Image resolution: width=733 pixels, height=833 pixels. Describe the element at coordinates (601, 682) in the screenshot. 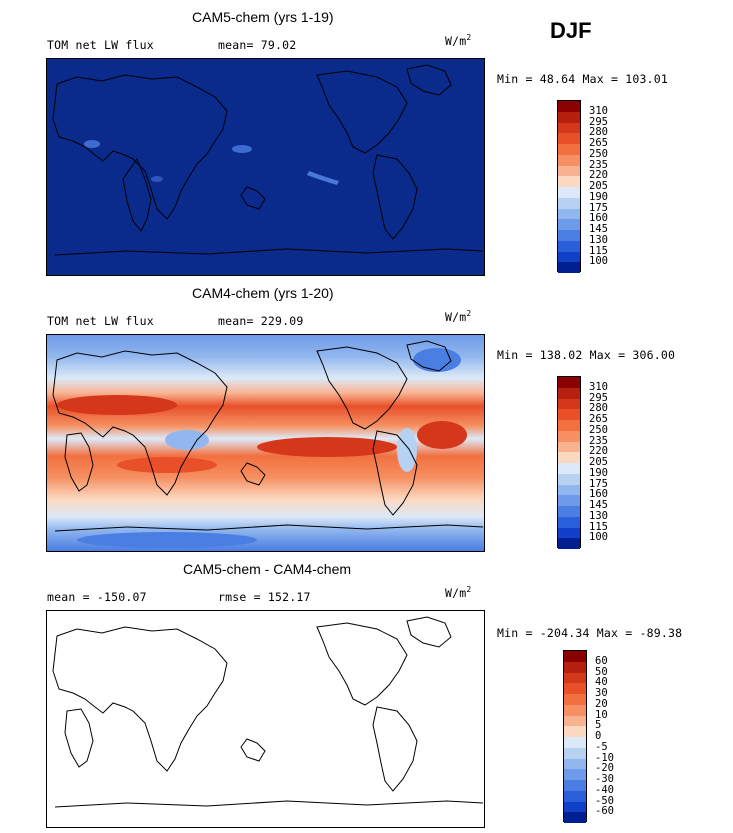

I see `colorbar-tick-label: 40` at that location.